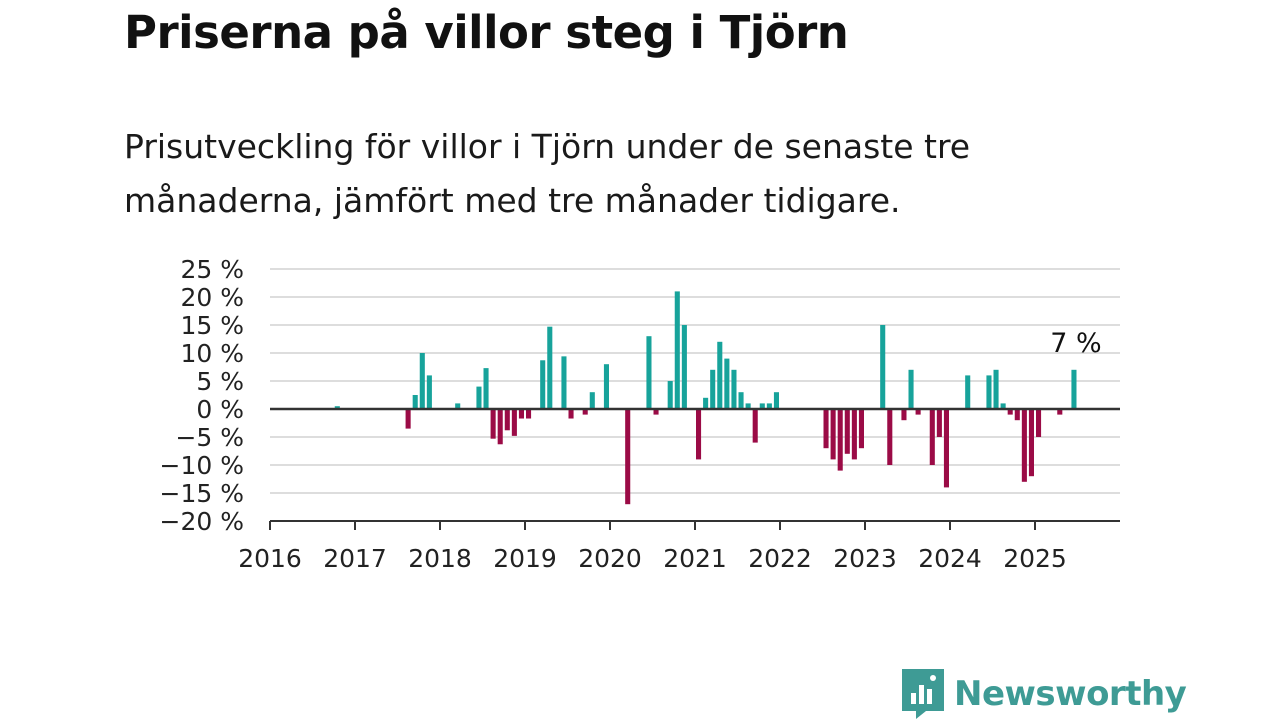 The image size is (1280, 720). What do you see at coordinates (1035, 558) in the screenshot?
I see `x-tick-label: 2025` at bounding box center [1035, 558].